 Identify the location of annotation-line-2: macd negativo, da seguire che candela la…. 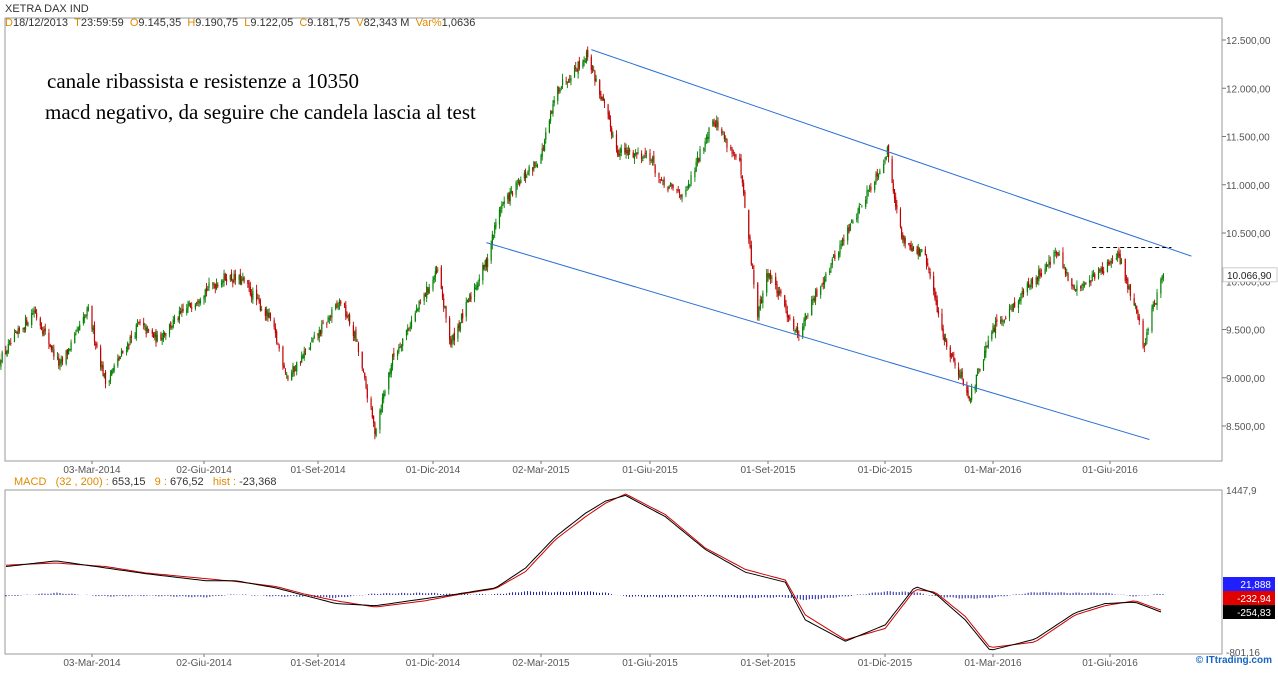
(260, 112).